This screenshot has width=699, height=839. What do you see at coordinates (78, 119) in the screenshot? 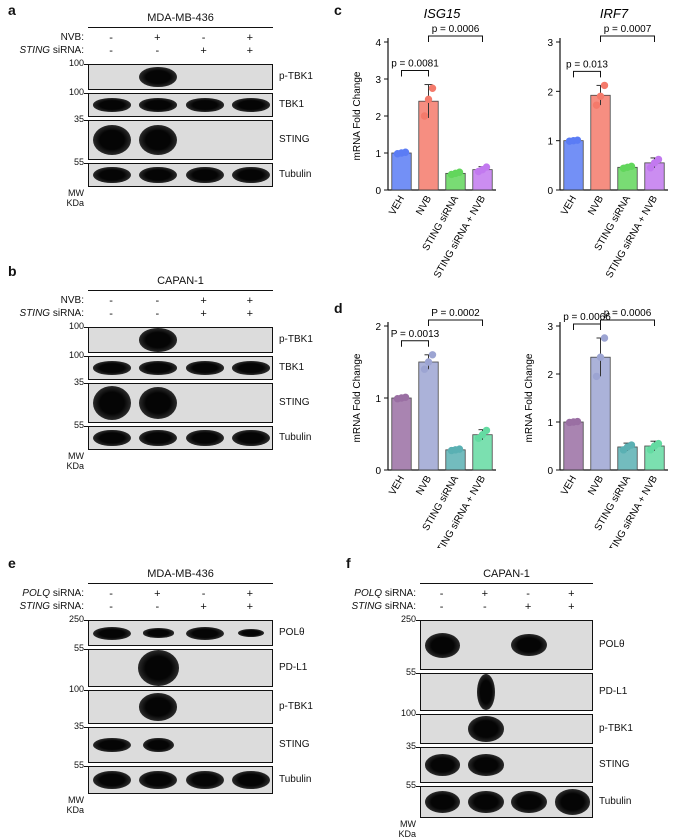
I see `mw-marker: 35` at bounding box center [78, 119].